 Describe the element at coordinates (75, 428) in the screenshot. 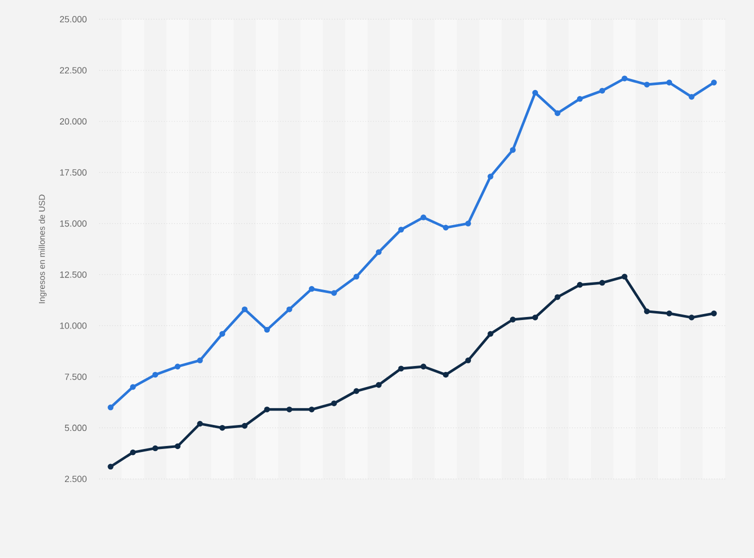

I see `y-tick-label: 5.000` at that location.